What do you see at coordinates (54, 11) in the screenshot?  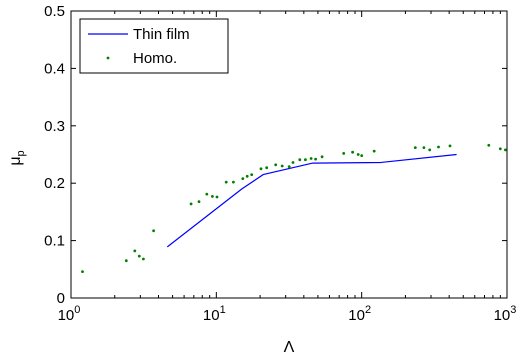 I see `y-tick-label: 0.5` at bounding box center [54, 11].